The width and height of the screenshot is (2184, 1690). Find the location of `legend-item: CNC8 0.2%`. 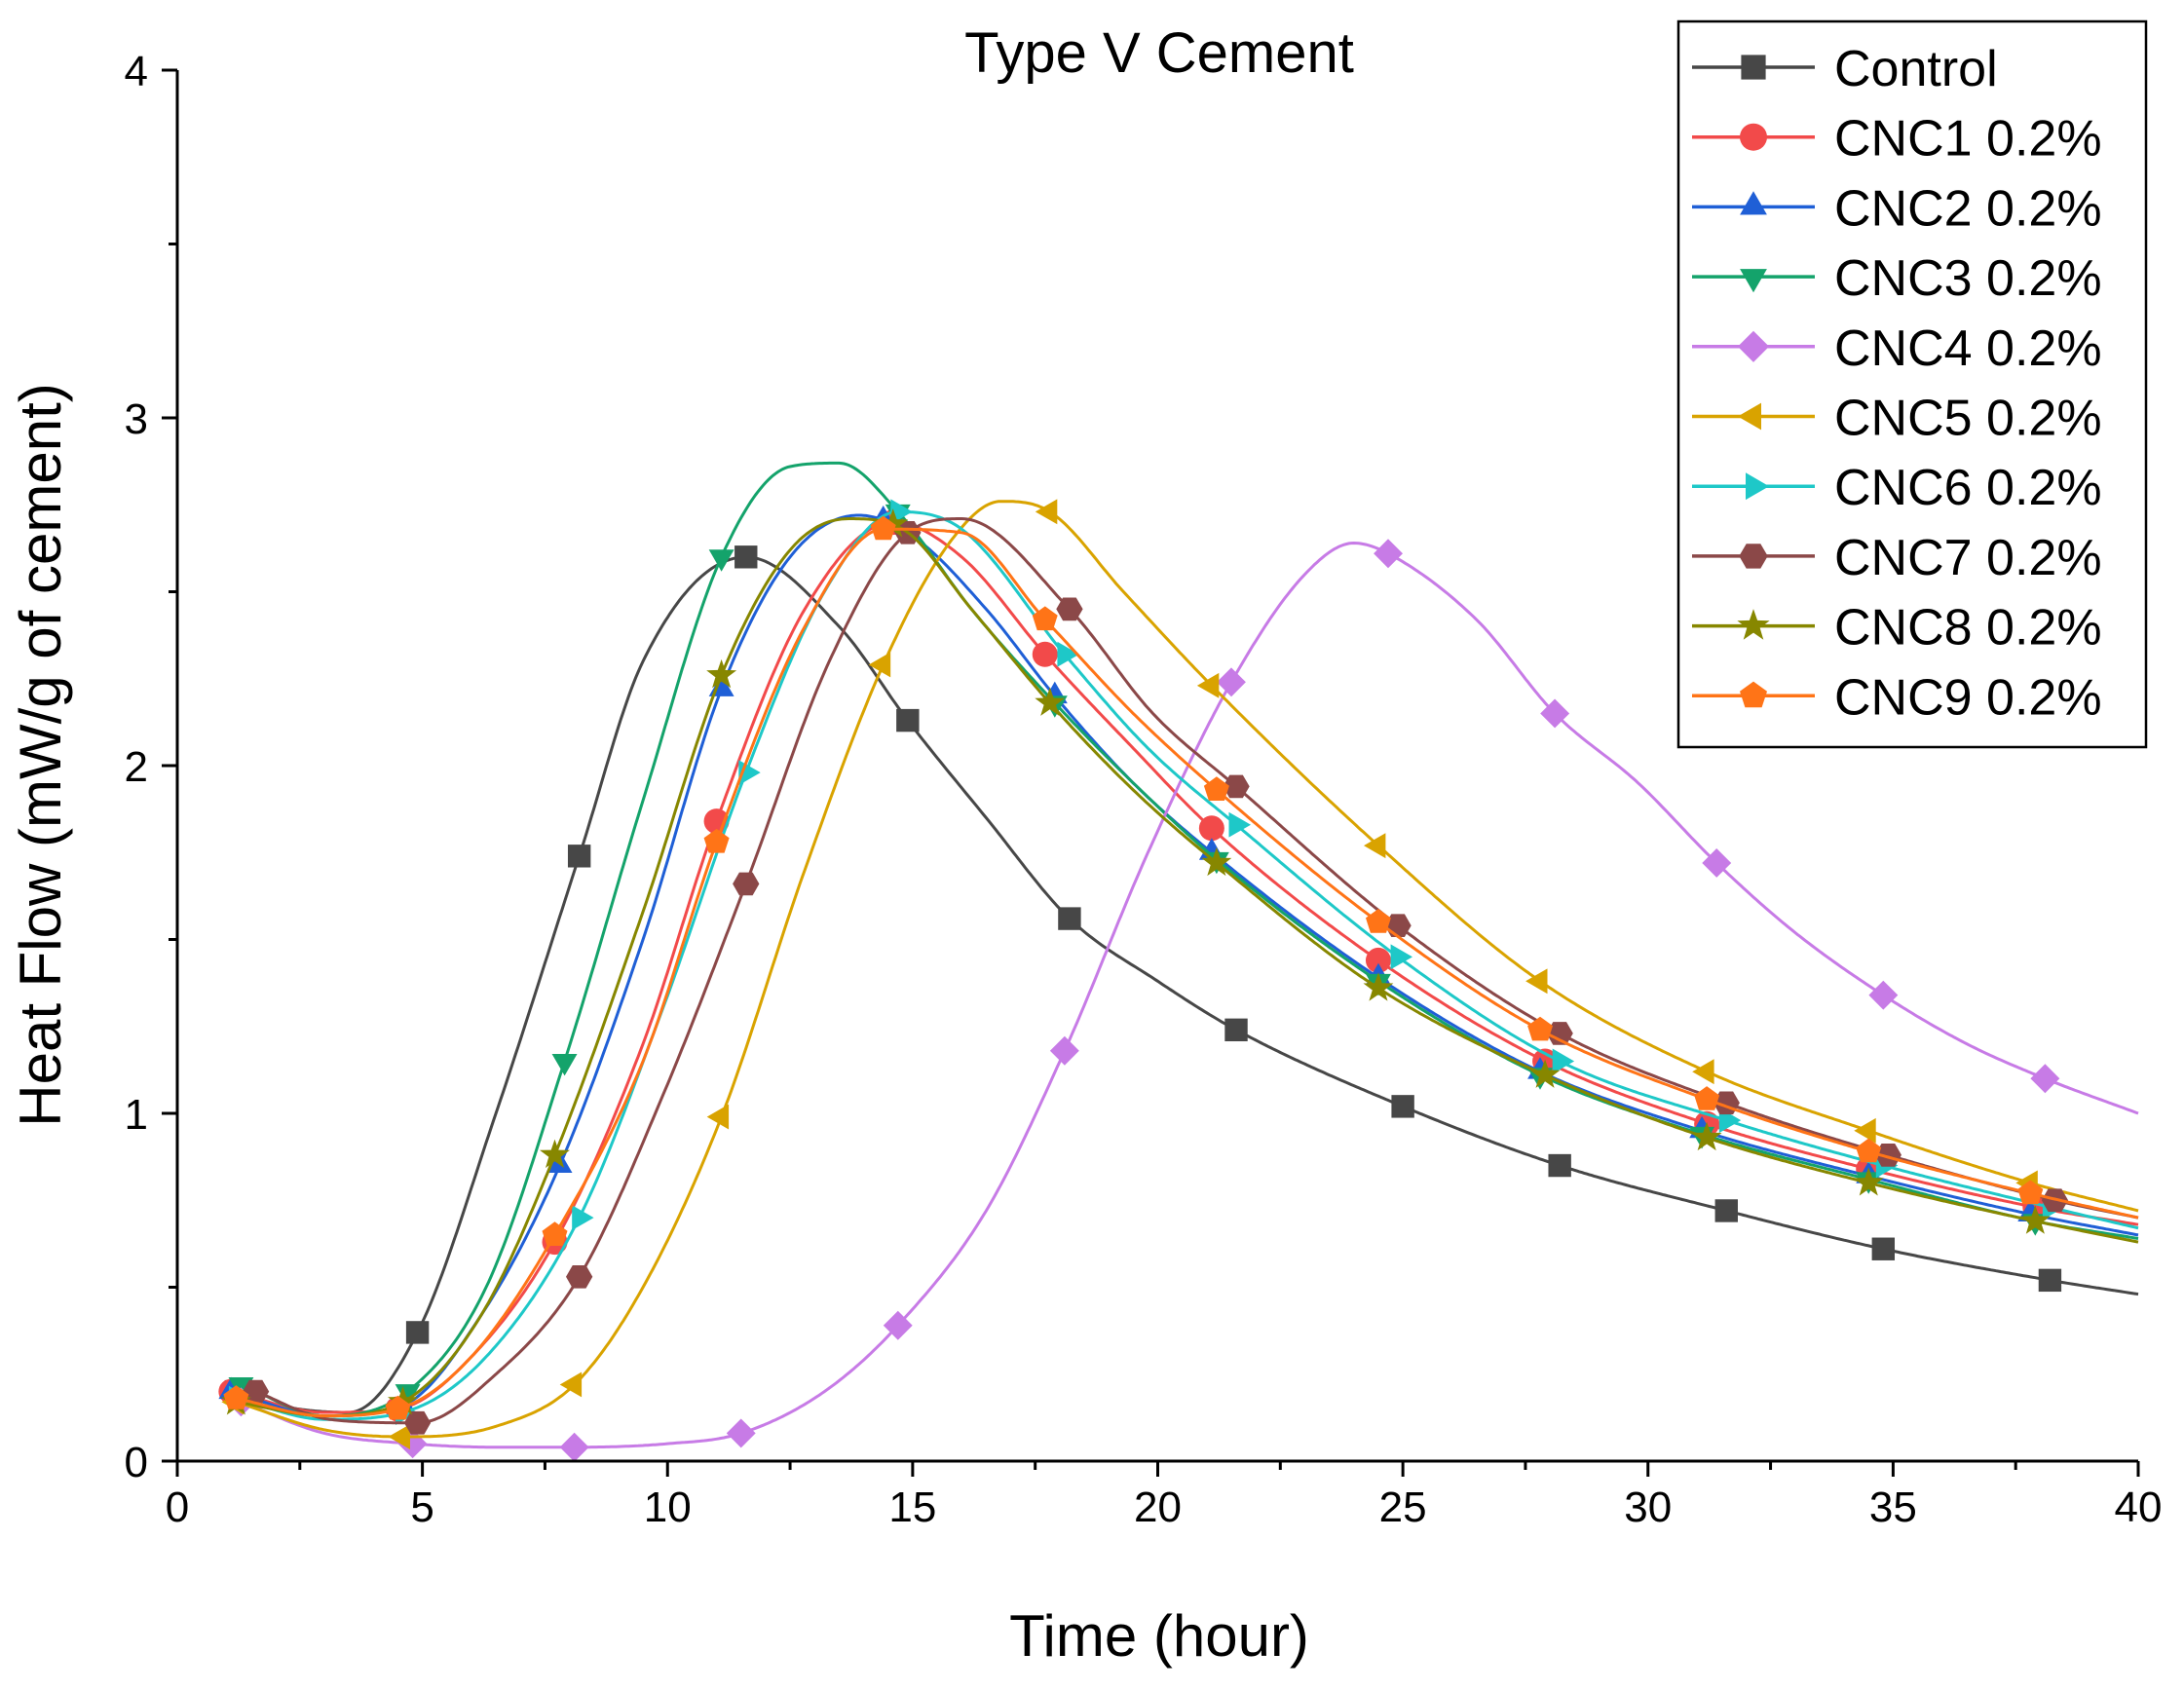

legend-item: CNC8 0.2% is located at coordinates (1897, 628).